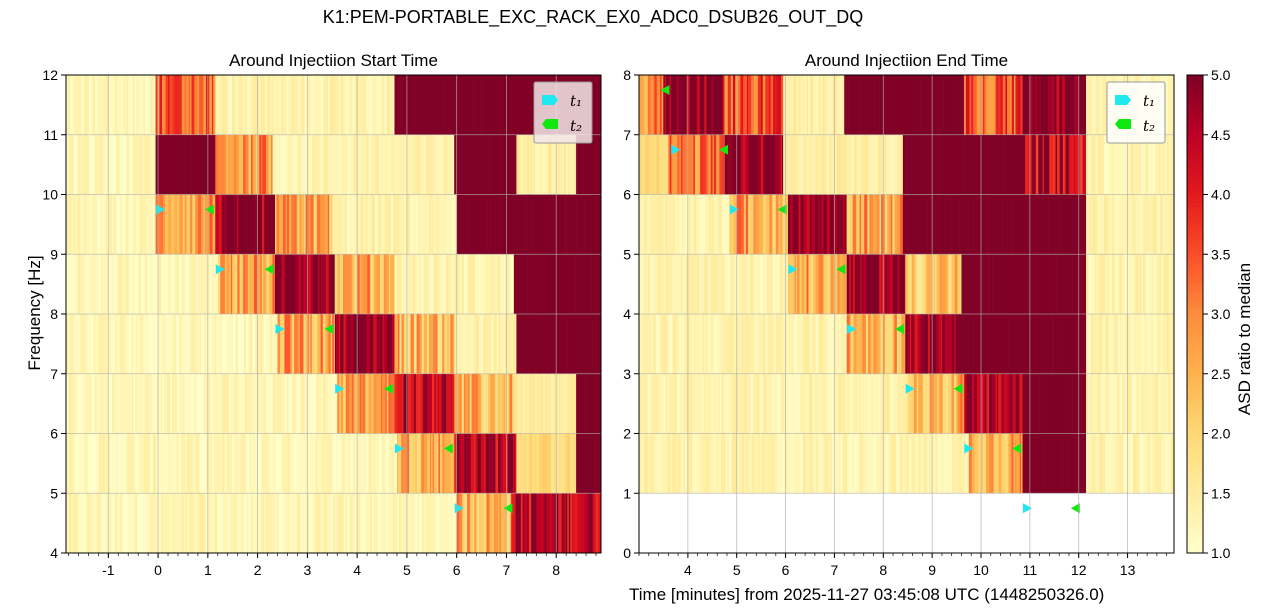  Describe the element at coordinates (1221, 195) in the screenshot. I see `colorbar-tick-label: 4.0` at that location.